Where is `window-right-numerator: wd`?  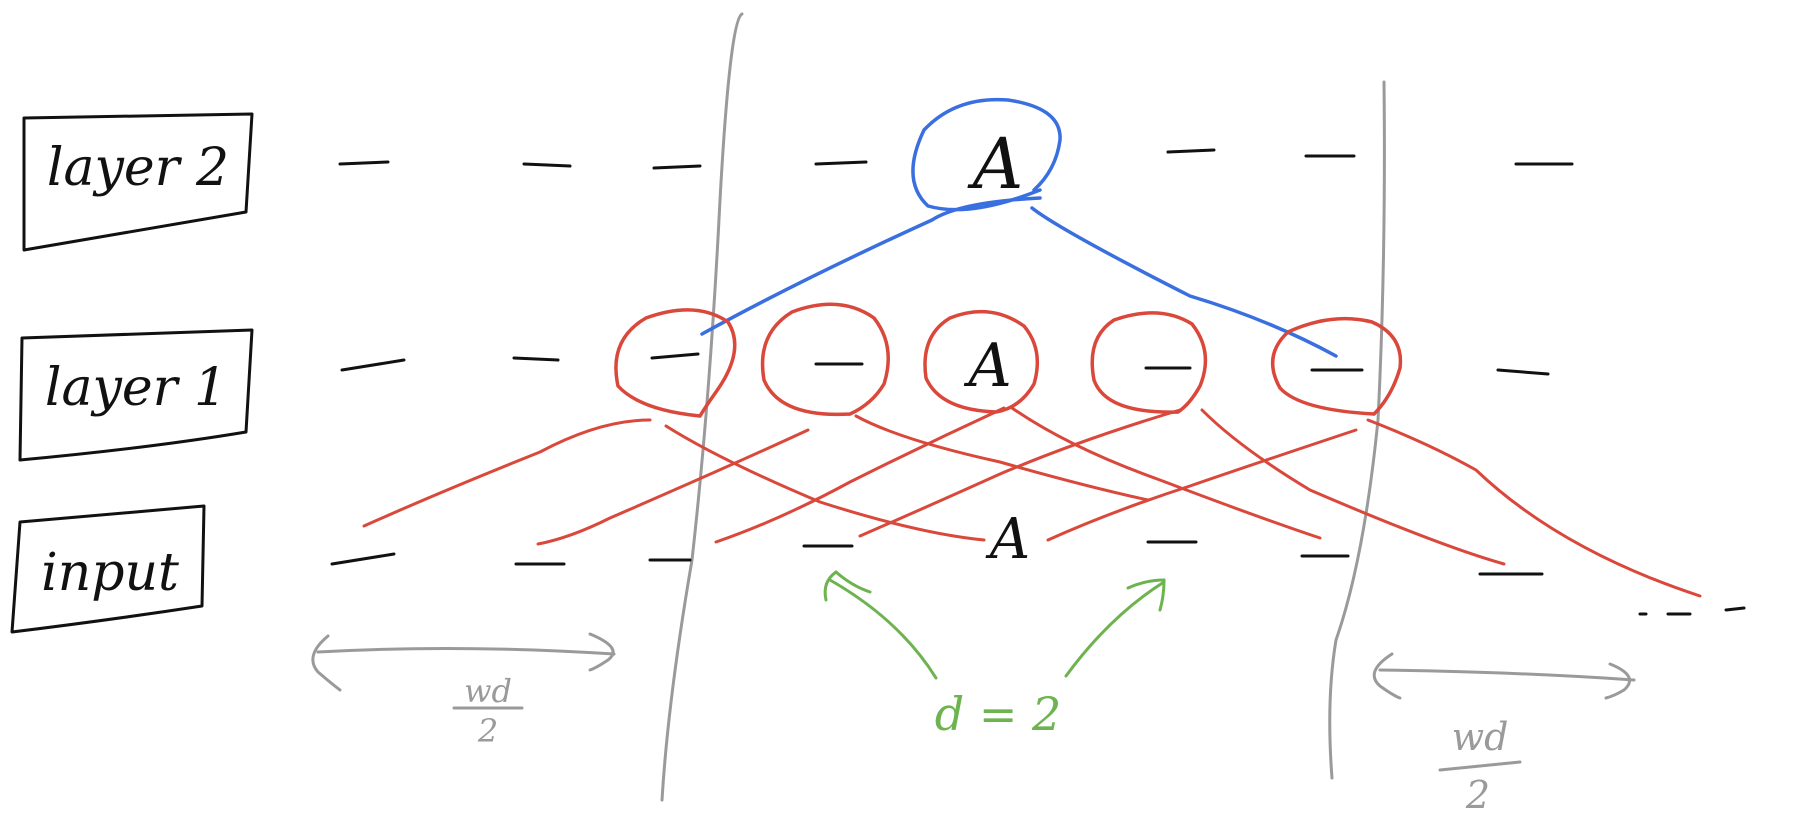 window-right-numerator: wd is located at coordinates (1480, 737).